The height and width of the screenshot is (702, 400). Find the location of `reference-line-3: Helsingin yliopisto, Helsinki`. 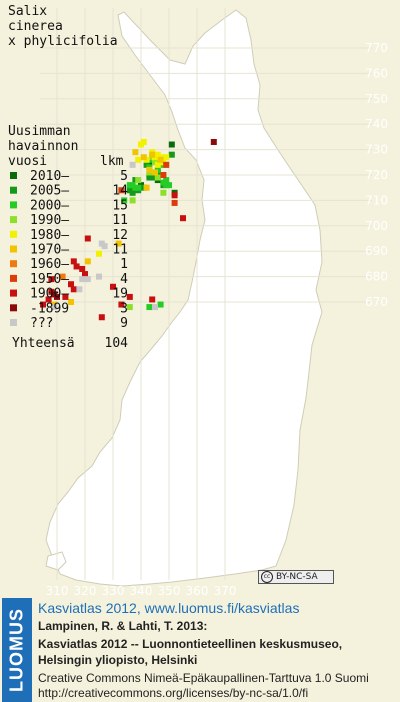

reference-line-3: Helsingin yliopisto, Helsinki is located at coordinates (118, 660).